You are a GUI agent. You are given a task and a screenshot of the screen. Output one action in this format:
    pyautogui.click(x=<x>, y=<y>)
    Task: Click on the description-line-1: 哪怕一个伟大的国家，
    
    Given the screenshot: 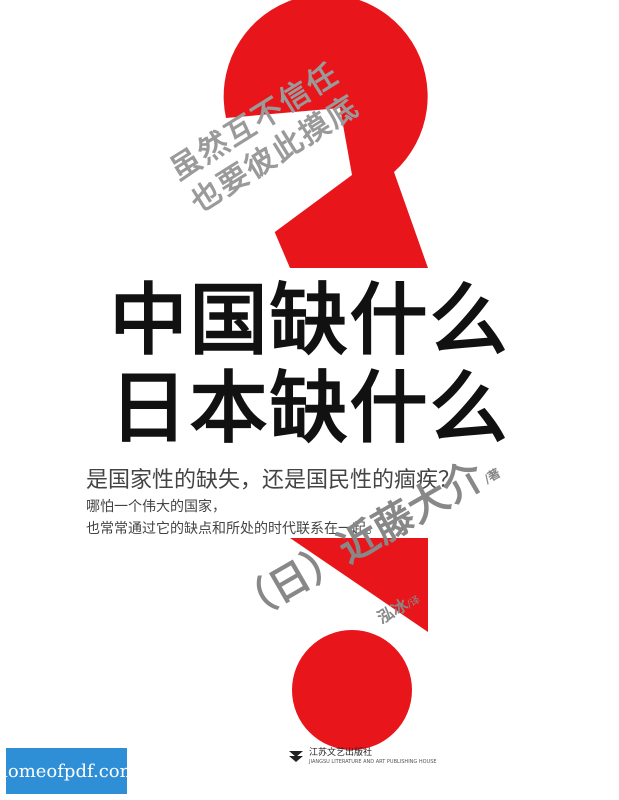 What is the action you would take?
    pyautogui.click(x=156, y=506)
    